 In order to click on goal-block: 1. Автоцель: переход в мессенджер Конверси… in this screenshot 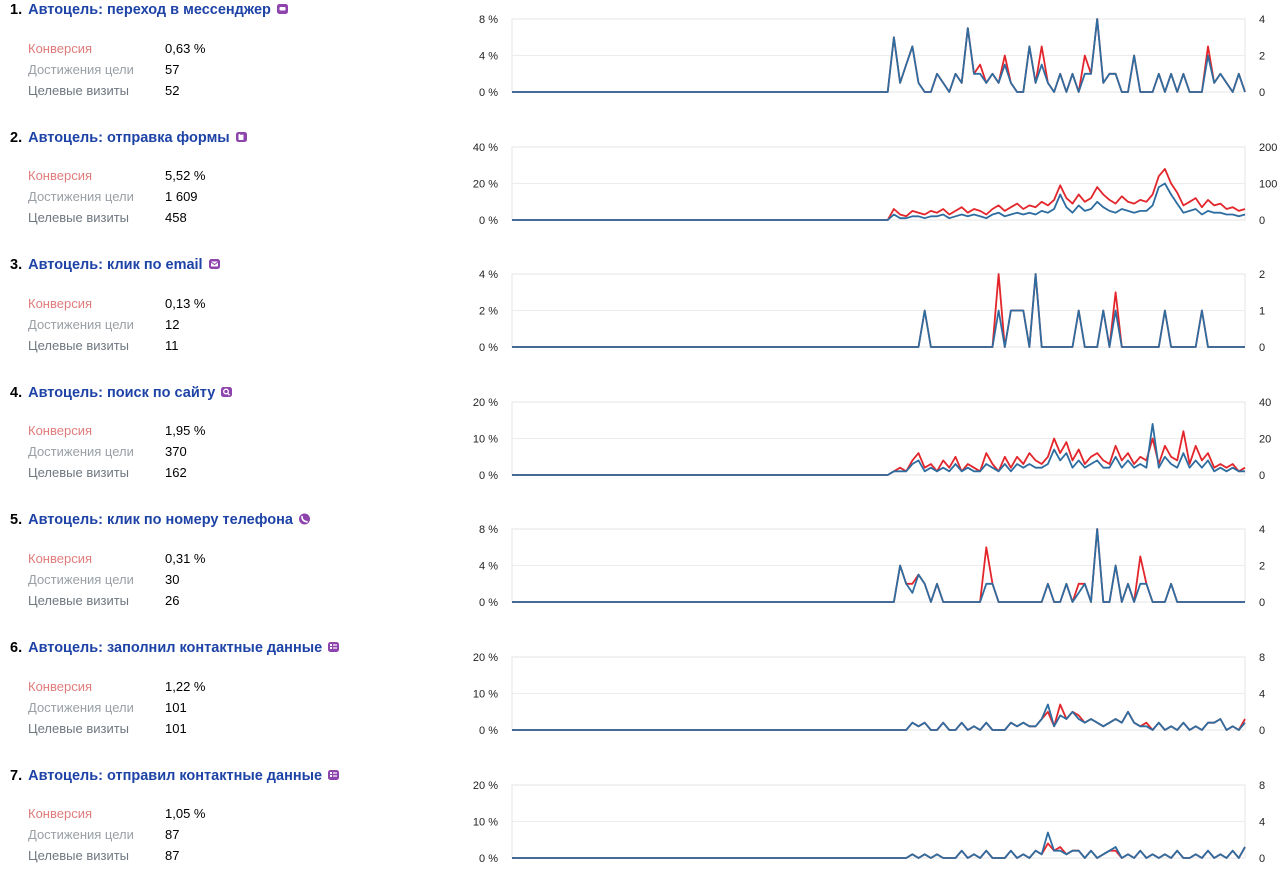, I will do `click(640, 64)`.